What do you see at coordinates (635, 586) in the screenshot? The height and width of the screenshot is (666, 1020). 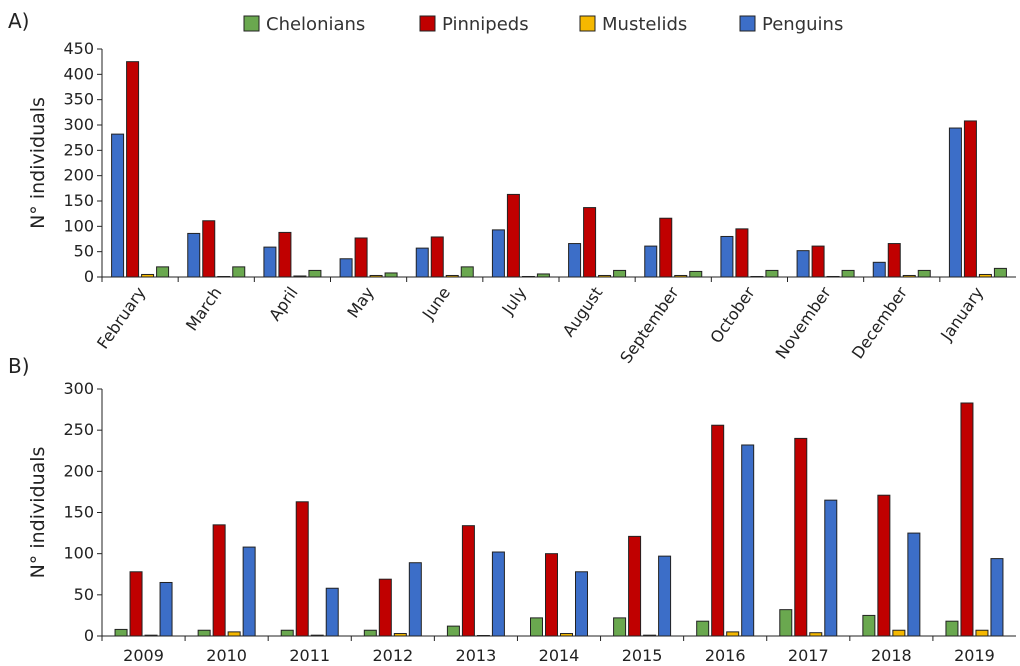 I see `panel-b-bar-pinnipeds-2015` at bounding box center [635, 586].